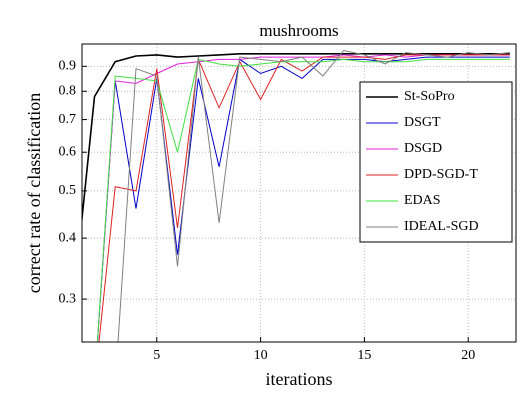  Describe the element at coordinates (261, 355) in the screenshot. I see `x-tick-label: 10` at that location.